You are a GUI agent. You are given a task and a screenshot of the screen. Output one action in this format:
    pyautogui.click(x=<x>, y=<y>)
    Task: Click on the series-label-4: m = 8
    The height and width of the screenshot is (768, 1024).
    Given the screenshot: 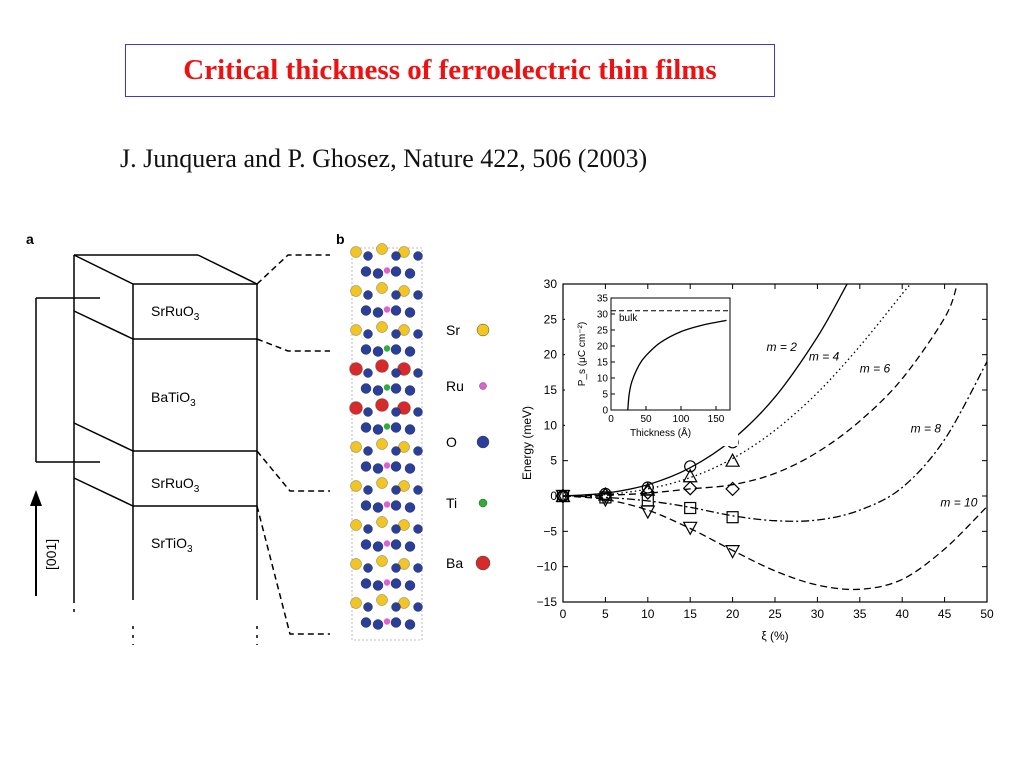 What is the action you would take?
    pyautogui.click(x=926, y=428)
    